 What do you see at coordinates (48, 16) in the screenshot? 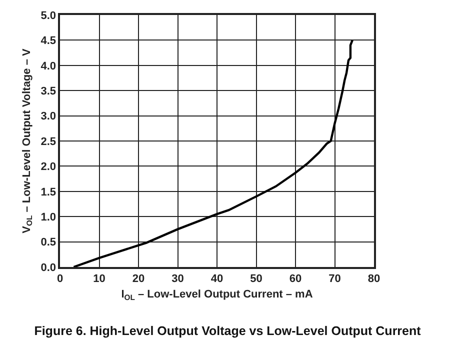
I see `y-tick-label: 5.0` at bounding box center [48, 16].